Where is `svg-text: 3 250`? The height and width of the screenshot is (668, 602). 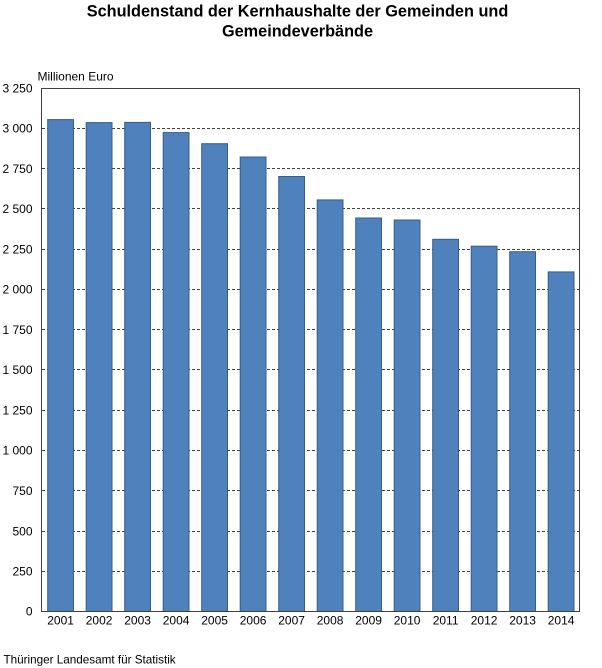
svg-text: 3 250 is located at coordinates (17, 88).